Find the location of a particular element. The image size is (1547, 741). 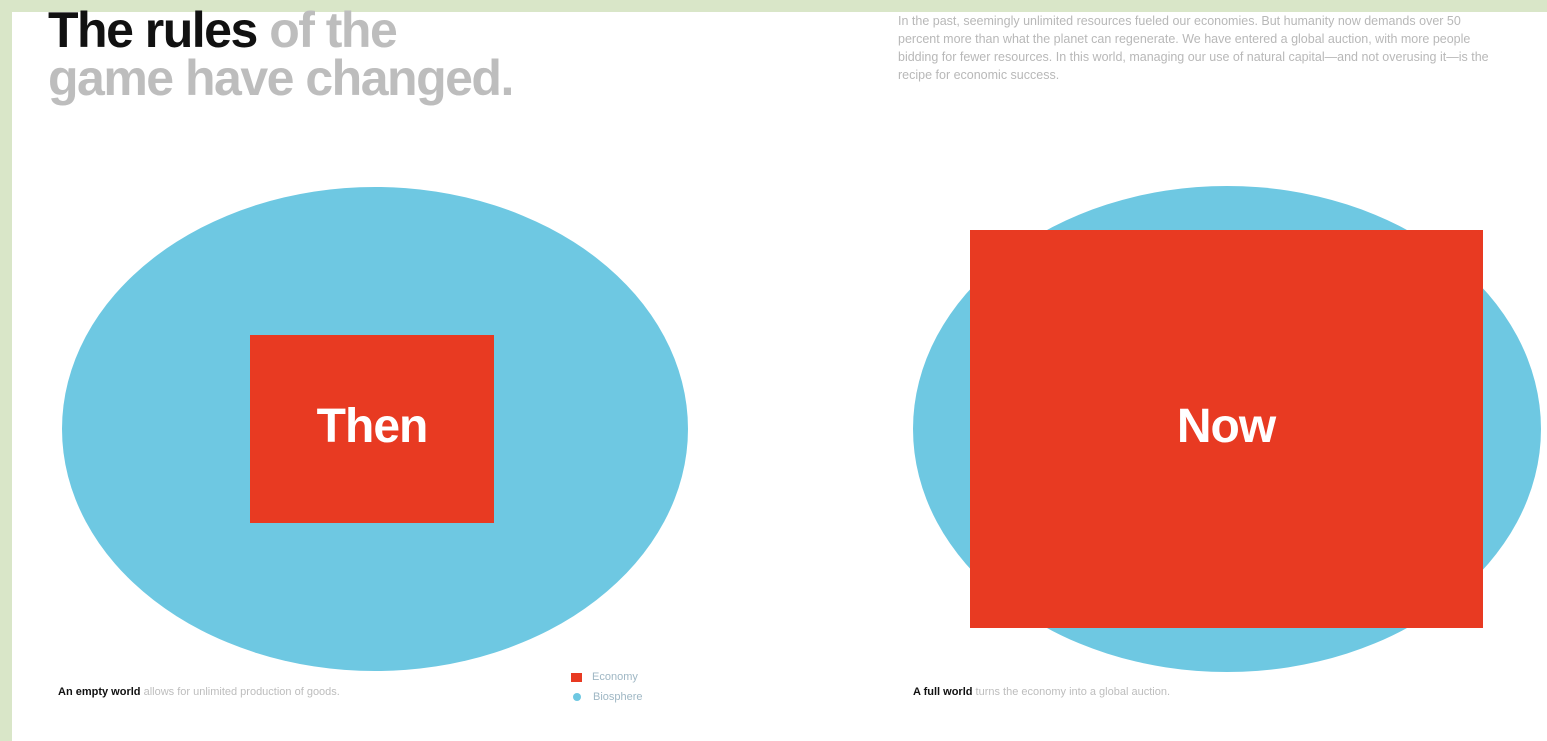

headline-light-2: game have changed. is located at coordinates (281, 78).